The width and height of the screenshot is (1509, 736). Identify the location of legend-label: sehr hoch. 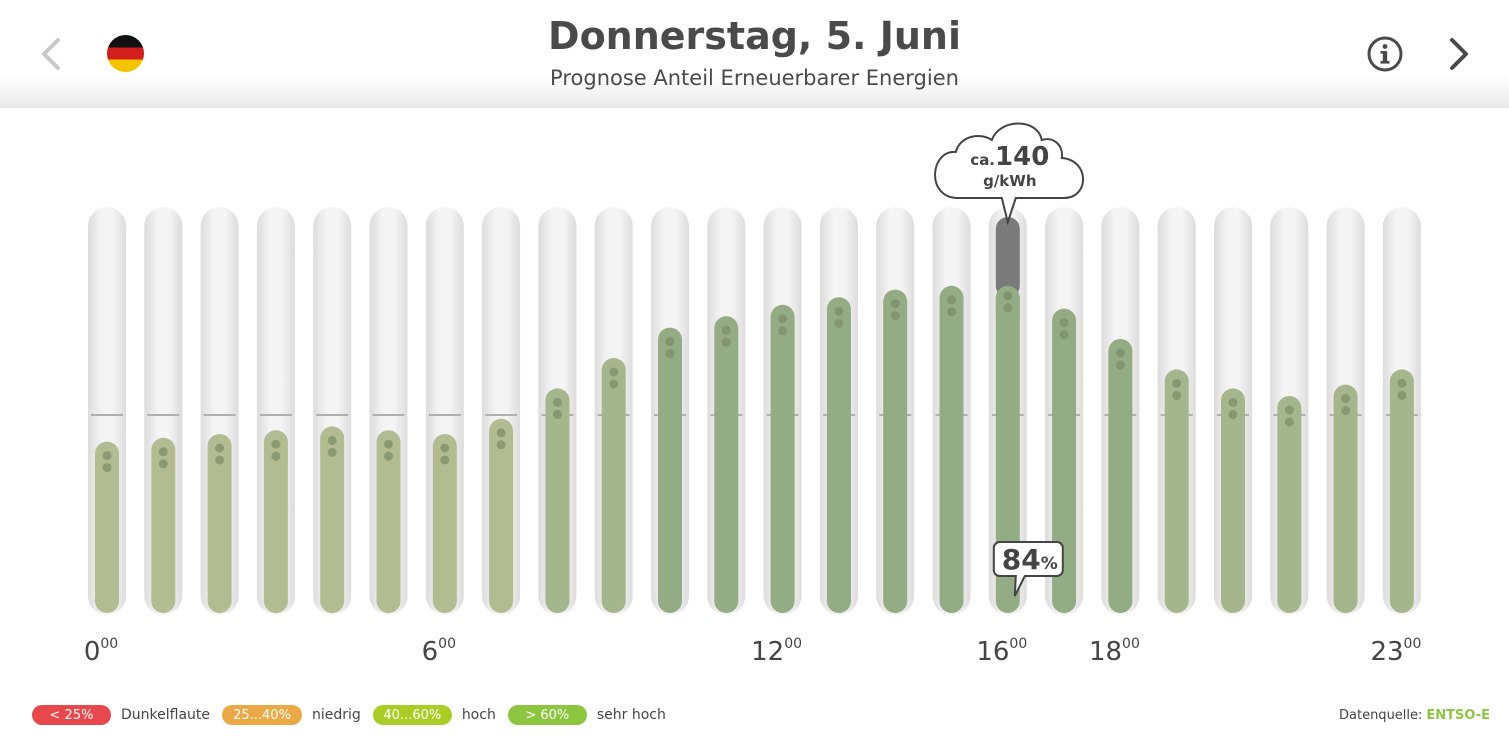
(631, 715).